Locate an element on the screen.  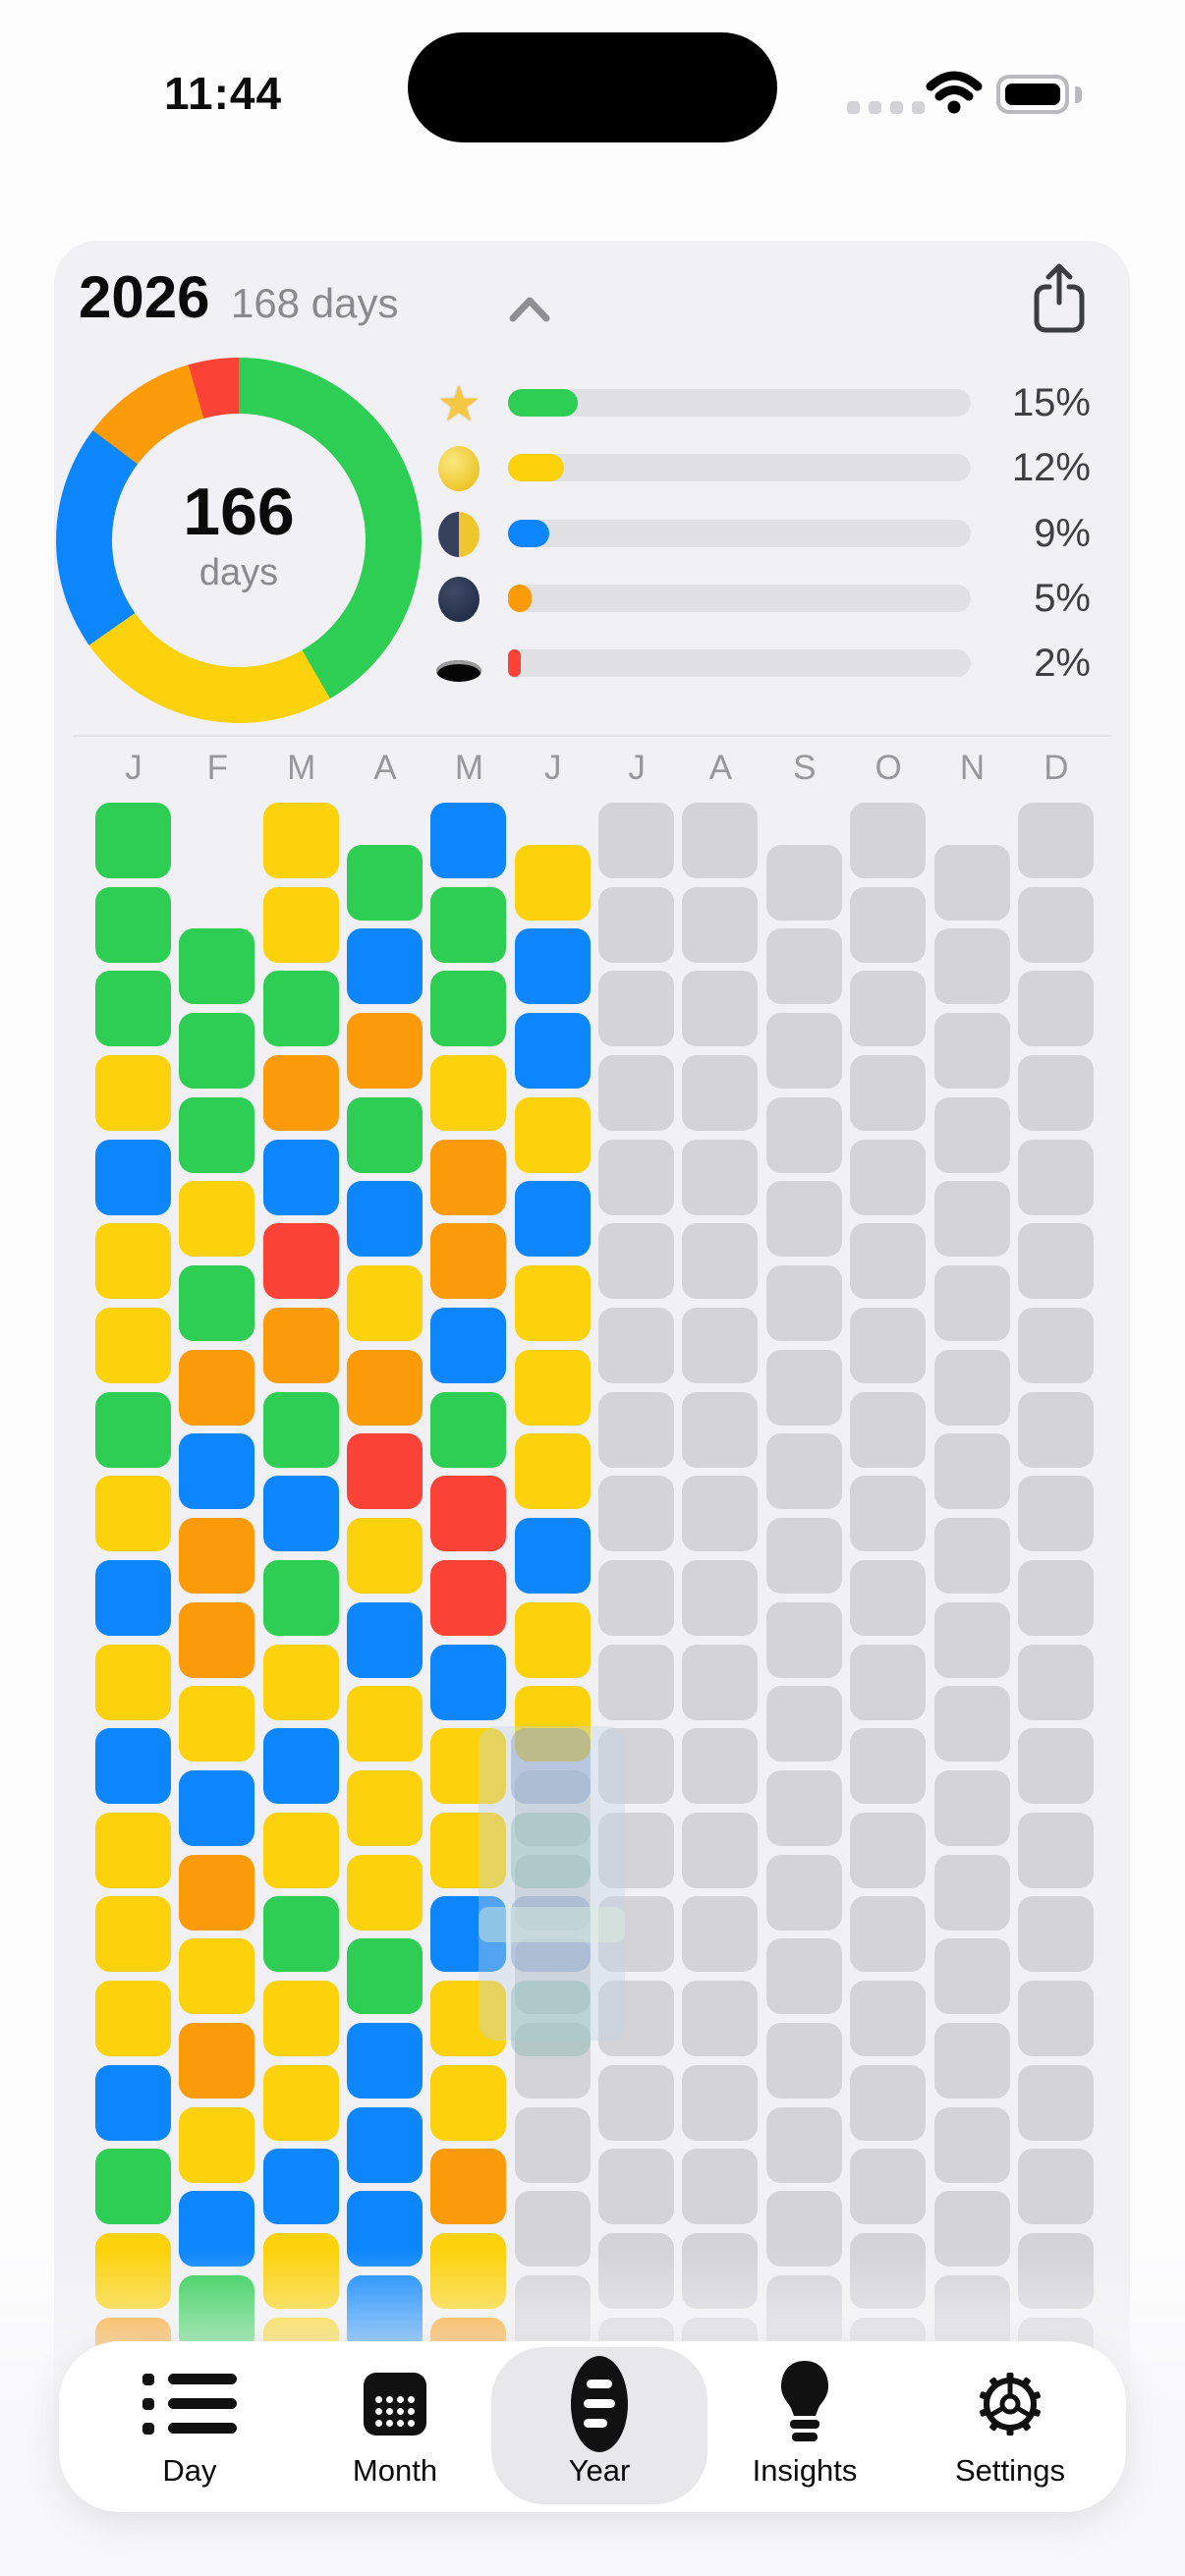
tab-month: Month is located at coordinates (395, 2426).